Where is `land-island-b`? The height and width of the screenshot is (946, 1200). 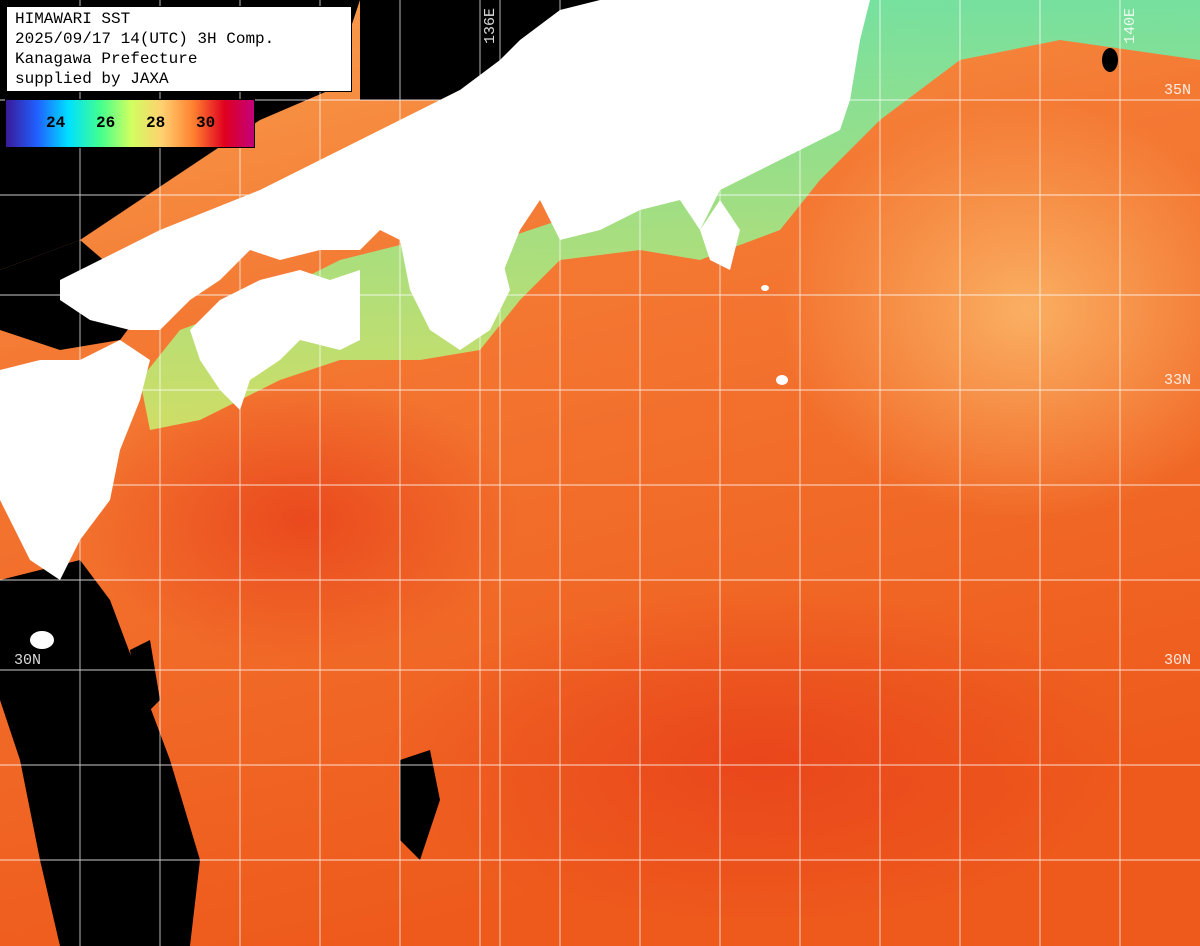
land-island-b is located at coordinates (782, 380).